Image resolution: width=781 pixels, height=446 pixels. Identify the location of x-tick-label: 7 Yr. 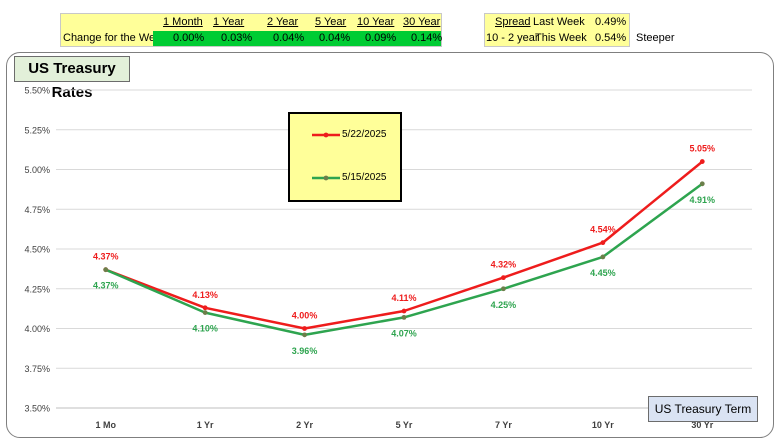
(503, 425).